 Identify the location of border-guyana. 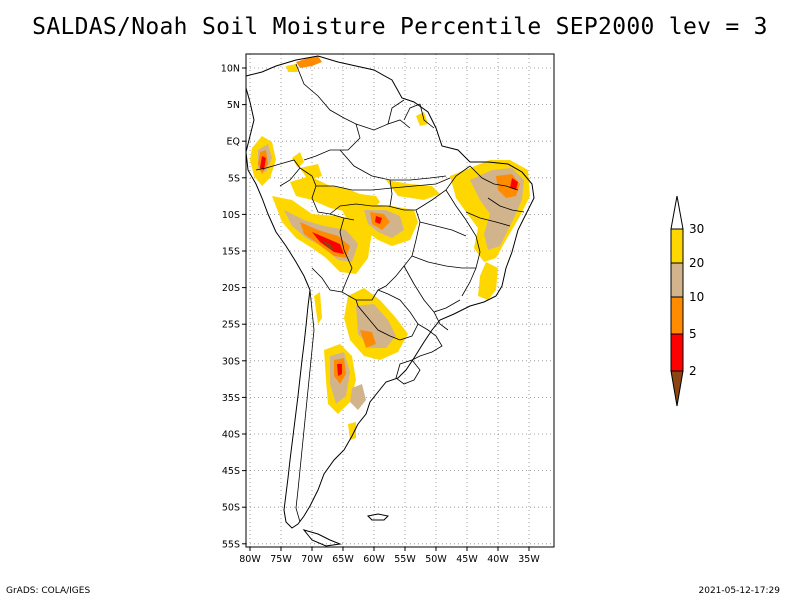
(396, 112).